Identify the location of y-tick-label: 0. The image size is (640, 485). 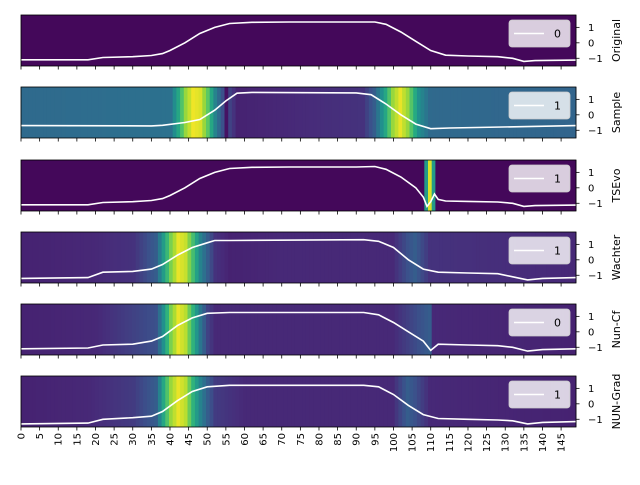
(591, 188).